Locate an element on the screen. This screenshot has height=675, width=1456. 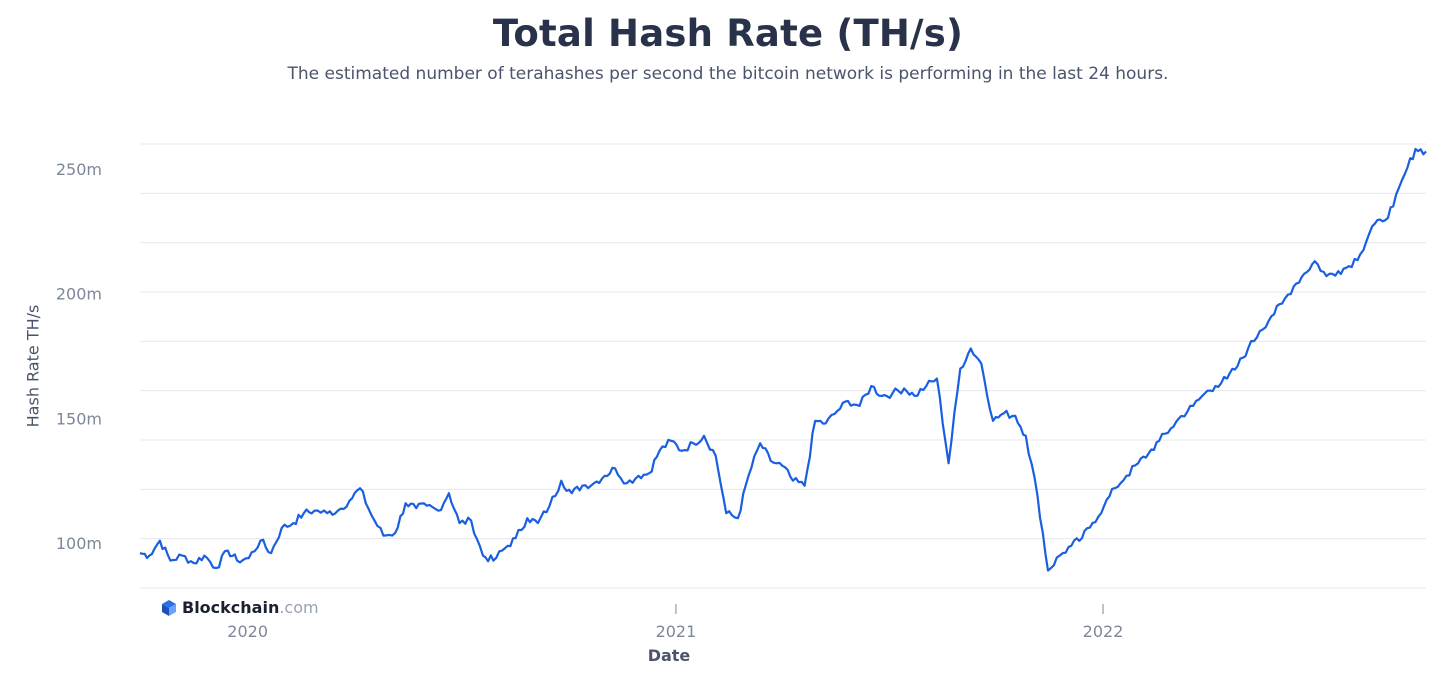
y-tick-label: 150m is located at coordinates (79, 418).